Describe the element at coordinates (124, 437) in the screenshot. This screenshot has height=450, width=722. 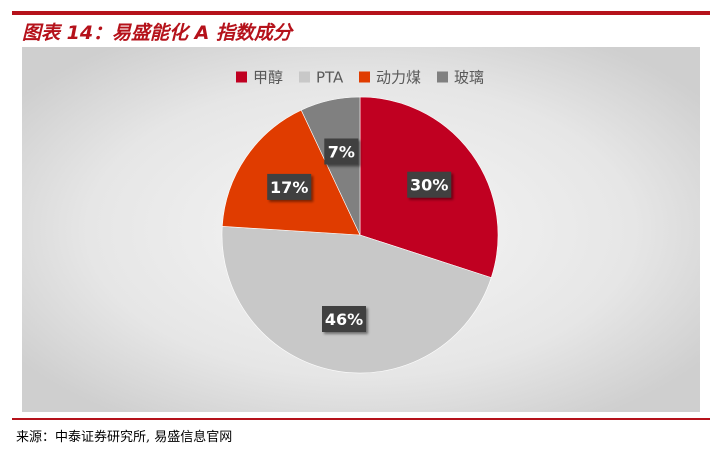
I see `source-note: 来源：中泰证券研究所, 易盛信息官网` at that location.